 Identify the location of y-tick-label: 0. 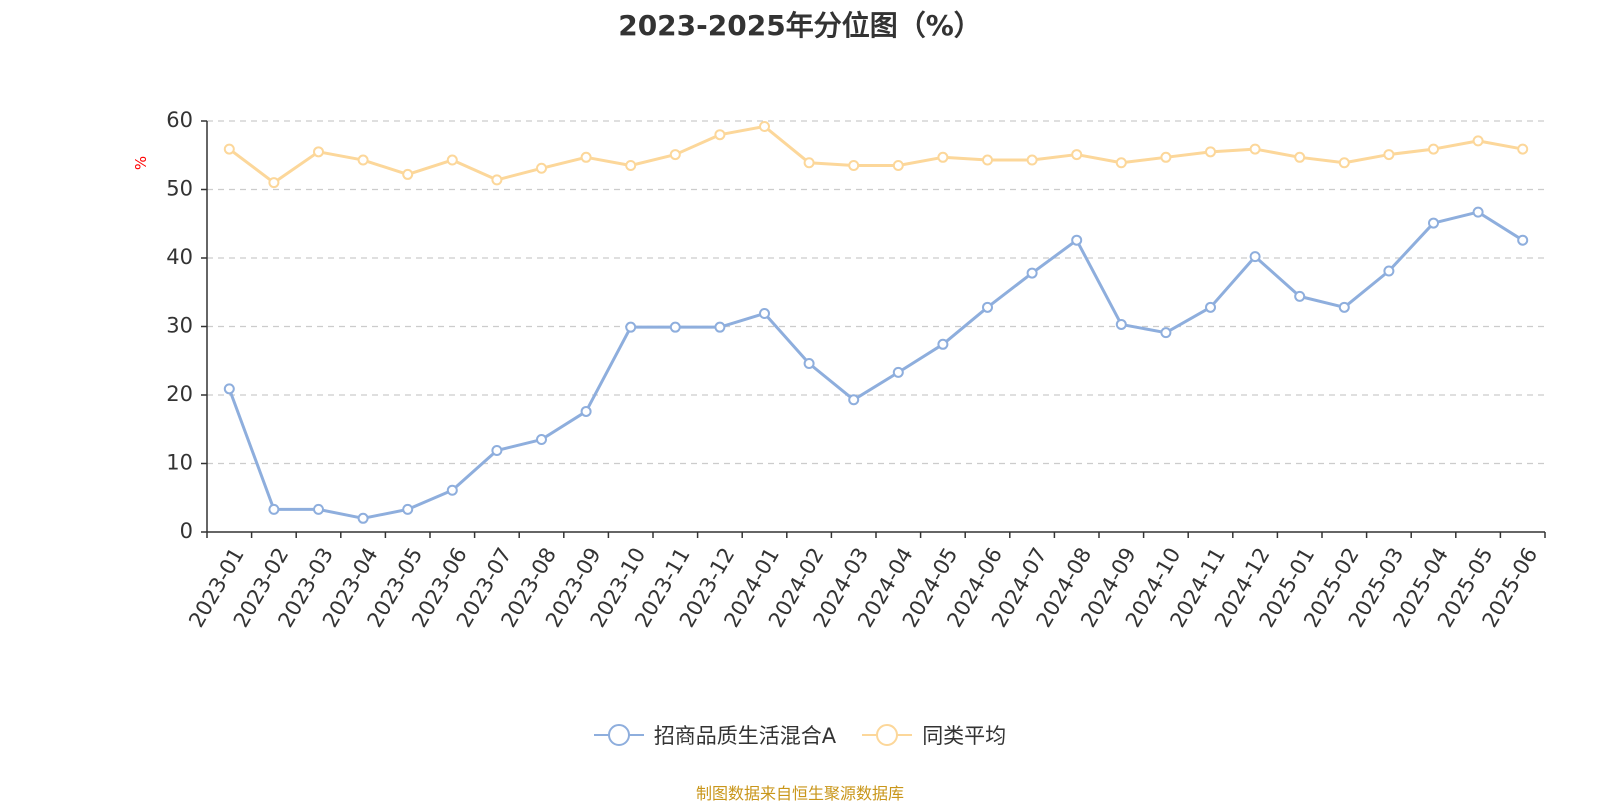
(186, 531).